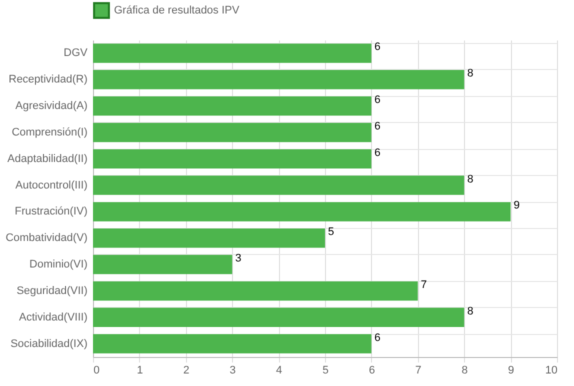  I want to click on y-tick-label: Frustración(IV), so click(51, 212).